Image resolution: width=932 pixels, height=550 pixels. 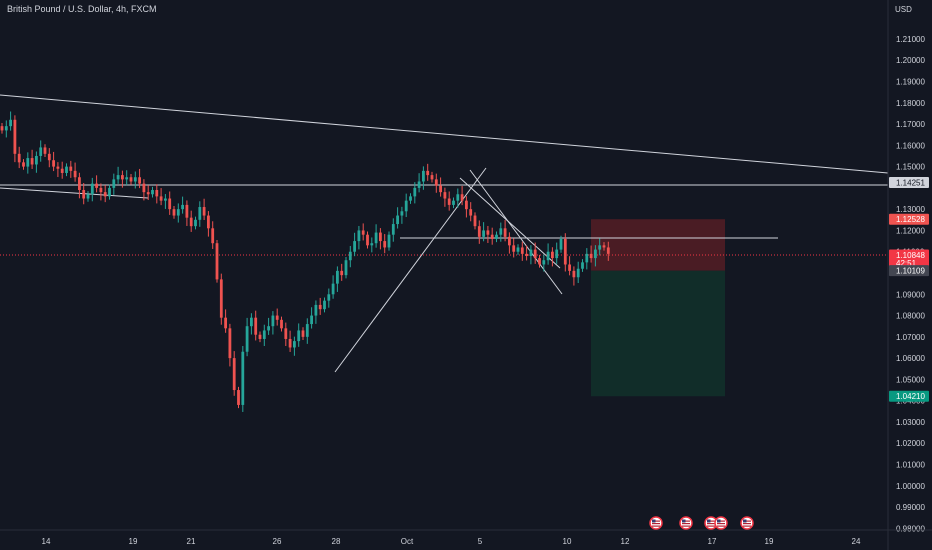 What do you see at coordinates (910, 486) in the screenshot?
I see `price-tick-label: 1.00000` at bounding box center [910, 486].